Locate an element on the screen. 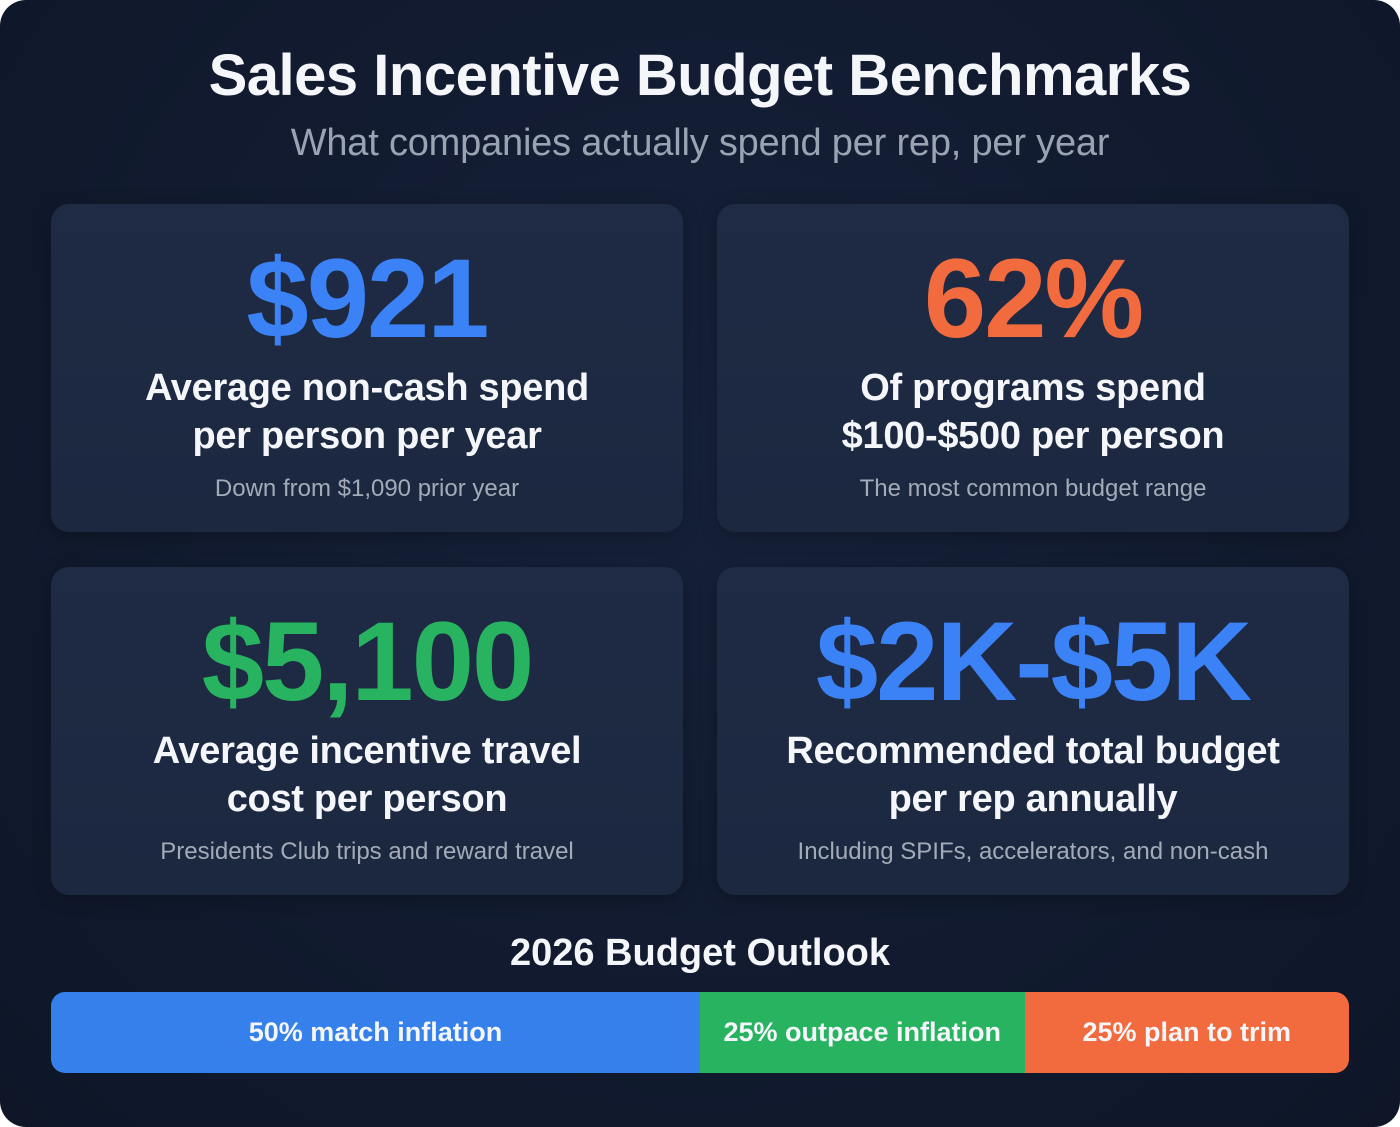 Image resolution: width=1400 pixels, height=1127 pixels. stat-label-line: per person per year is located at coordinates (367, 436).